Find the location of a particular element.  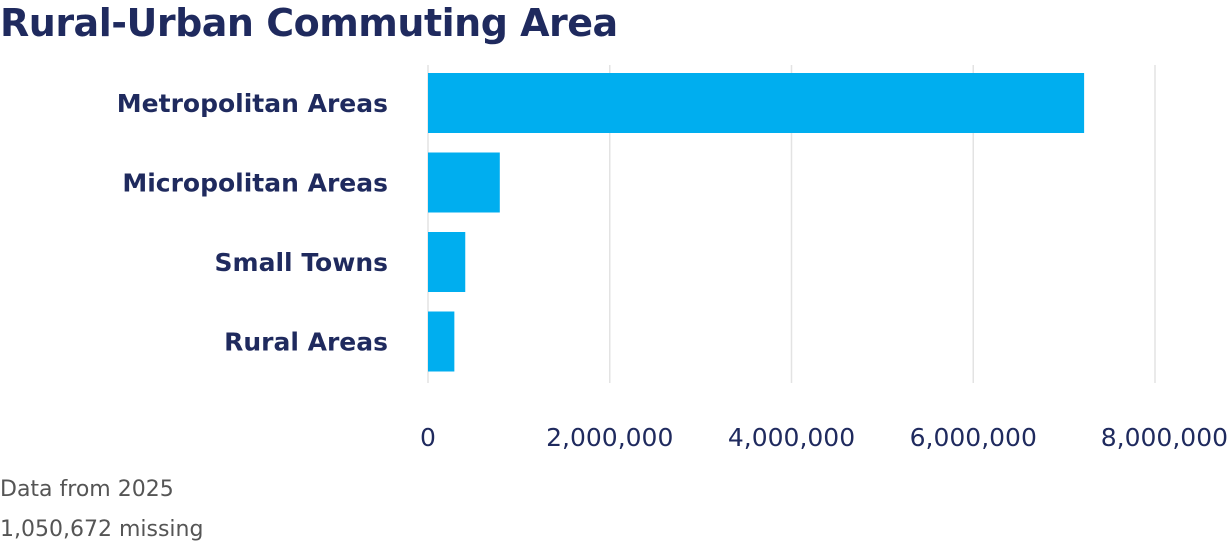

chart-title: Rural-Urban Commuting Area is located at coordinates (309, 23).